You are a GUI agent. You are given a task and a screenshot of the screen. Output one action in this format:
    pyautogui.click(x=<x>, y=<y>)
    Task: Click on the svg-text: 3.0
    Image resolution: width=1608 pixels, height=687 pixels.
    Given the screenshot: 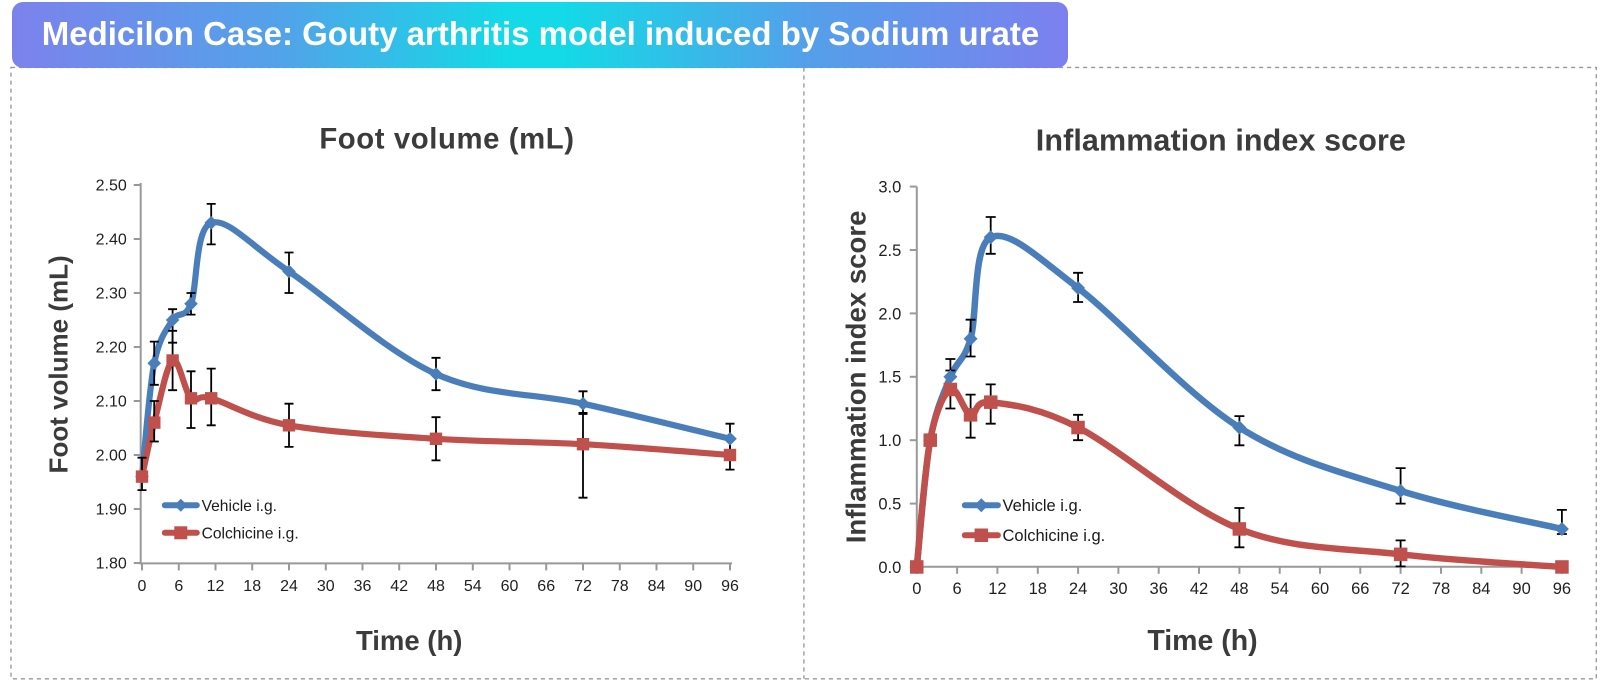 What is the action you would take?
    pyautogui.click(x=889, y=188)
    